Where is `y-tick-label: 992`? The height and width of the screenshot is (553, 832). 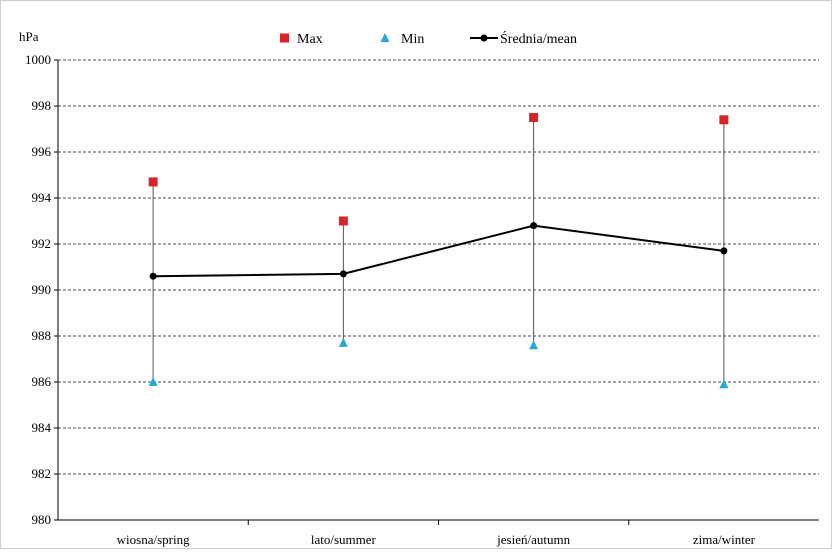
y-tick-label: 992 is located at coordinates (42, 243).